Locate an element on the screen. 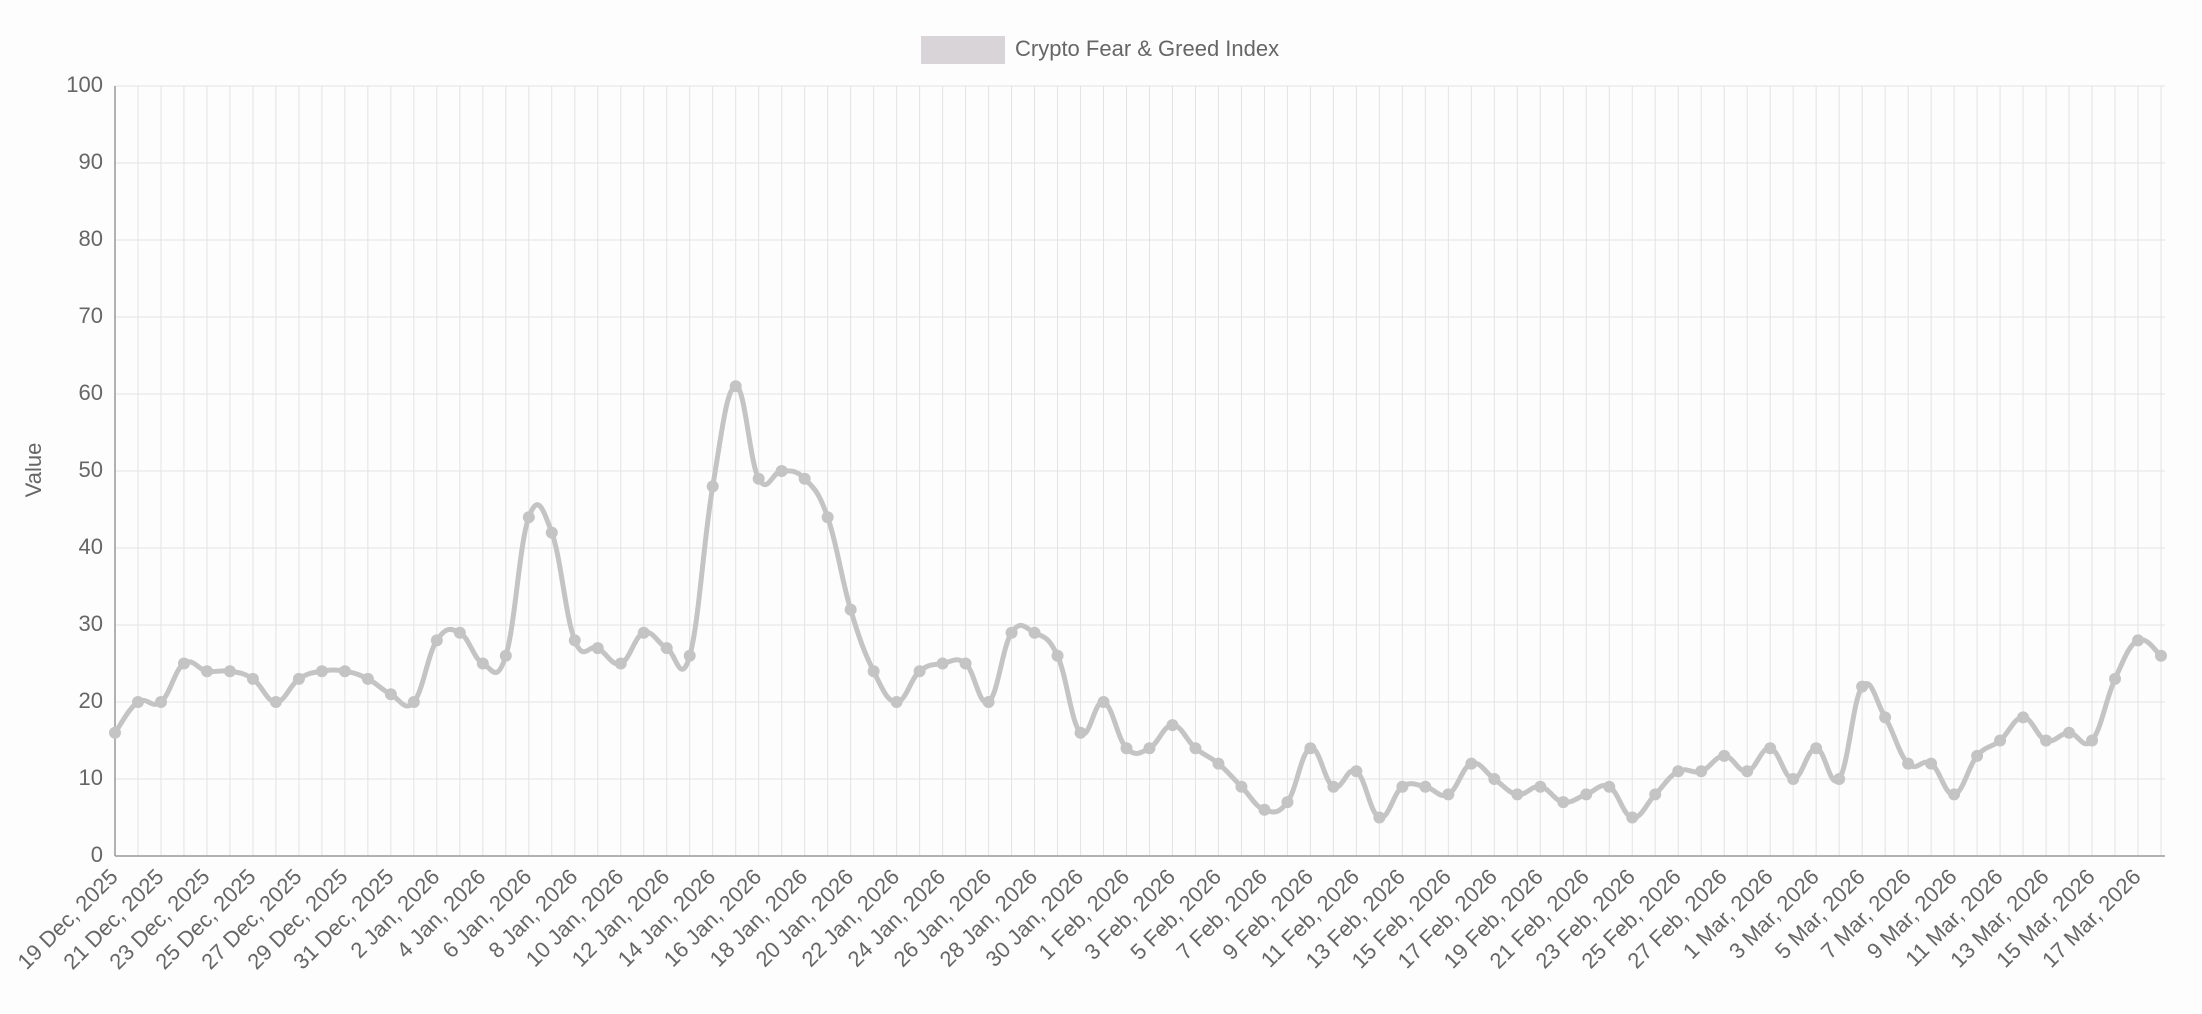 This screenshot has width=2202, height=1014. y-tick-label: 60 is located at coordinates (91, 392).